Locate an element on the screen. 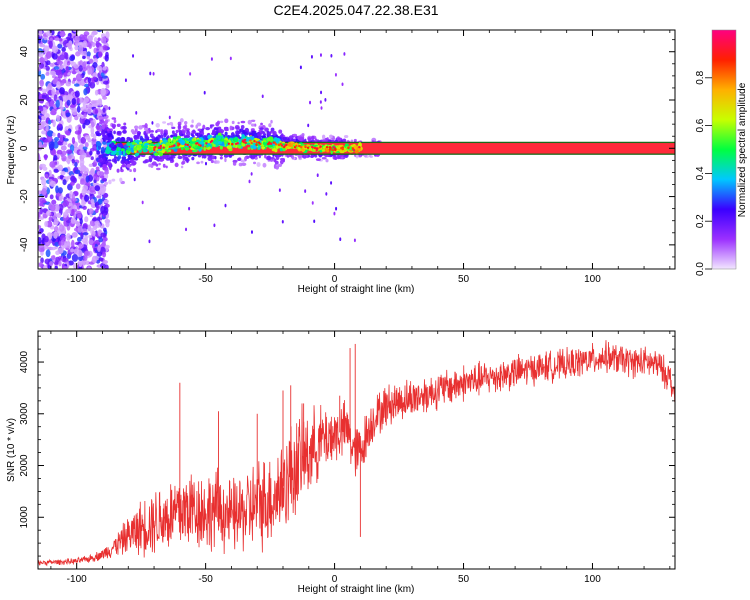  snr-y-tick-label: 3000 is located at coordinates (24, 413).